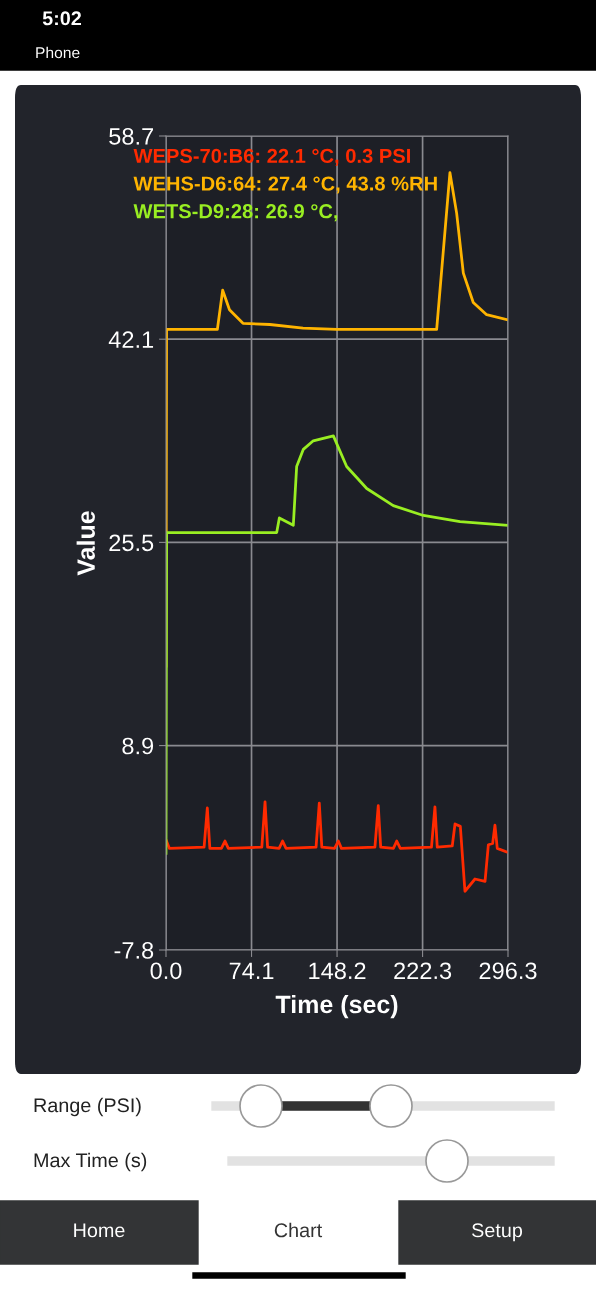 The height and width of the screenshot is (1290, 596). What do you see at coordinates (508, 971) in the screenshot?
I see `x-tick-label: 296.3` at bounding box center [508, 971].